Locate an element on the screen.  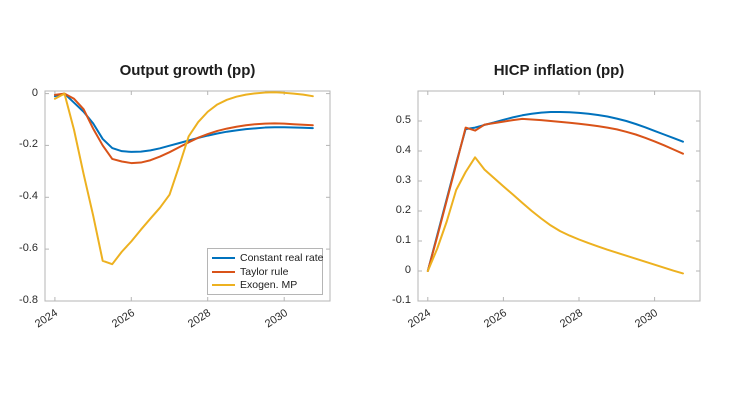
left-chart-title: Output growth (pp) is located at coordinates (187, 70).